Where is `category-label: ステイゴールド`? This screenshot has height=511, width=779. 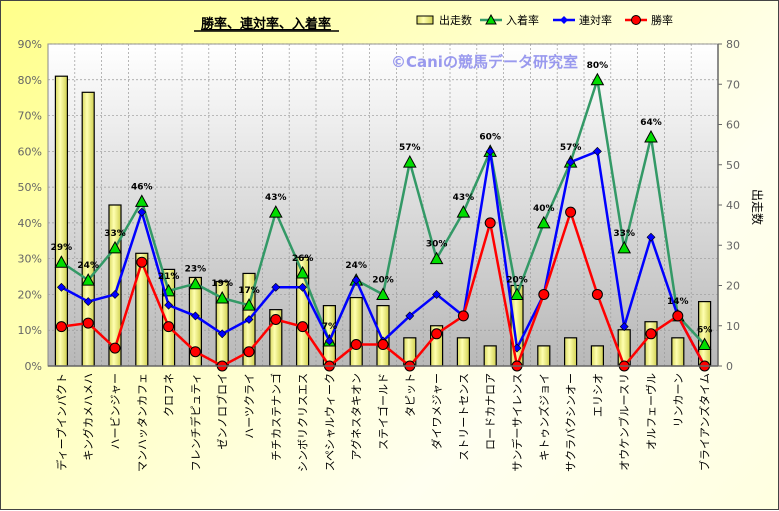 category-label: ステイゴールド is located at coordinates (383, 411).